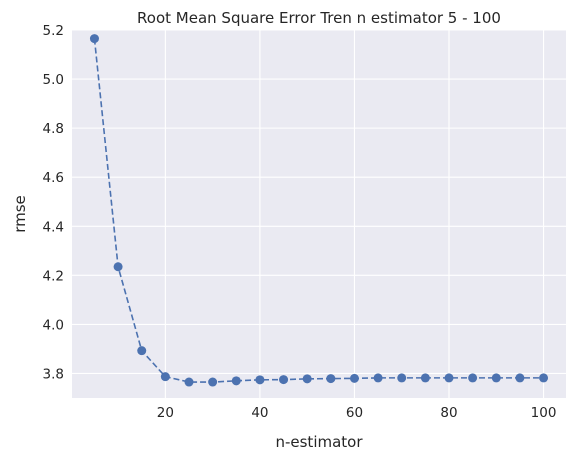 The height and width of the screenshot is (463, 577). I want to click on y-tick-label: 4.2, so click(53, 276).